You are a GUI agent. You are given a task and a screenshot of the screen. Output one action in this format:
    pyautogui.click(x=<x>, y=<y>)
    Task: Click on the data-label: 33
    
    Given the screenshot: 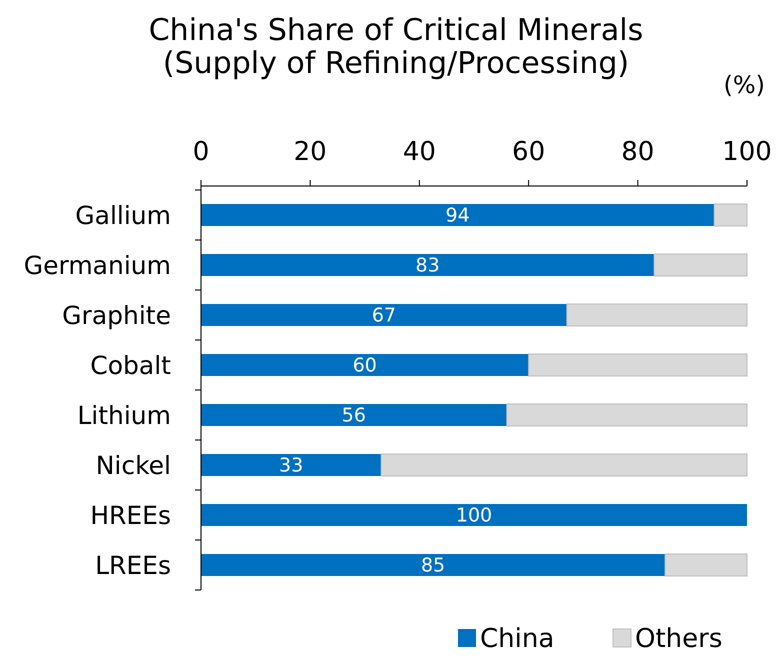 What is the action you would take?
    pyautogui.click(x=291, y=465)
    